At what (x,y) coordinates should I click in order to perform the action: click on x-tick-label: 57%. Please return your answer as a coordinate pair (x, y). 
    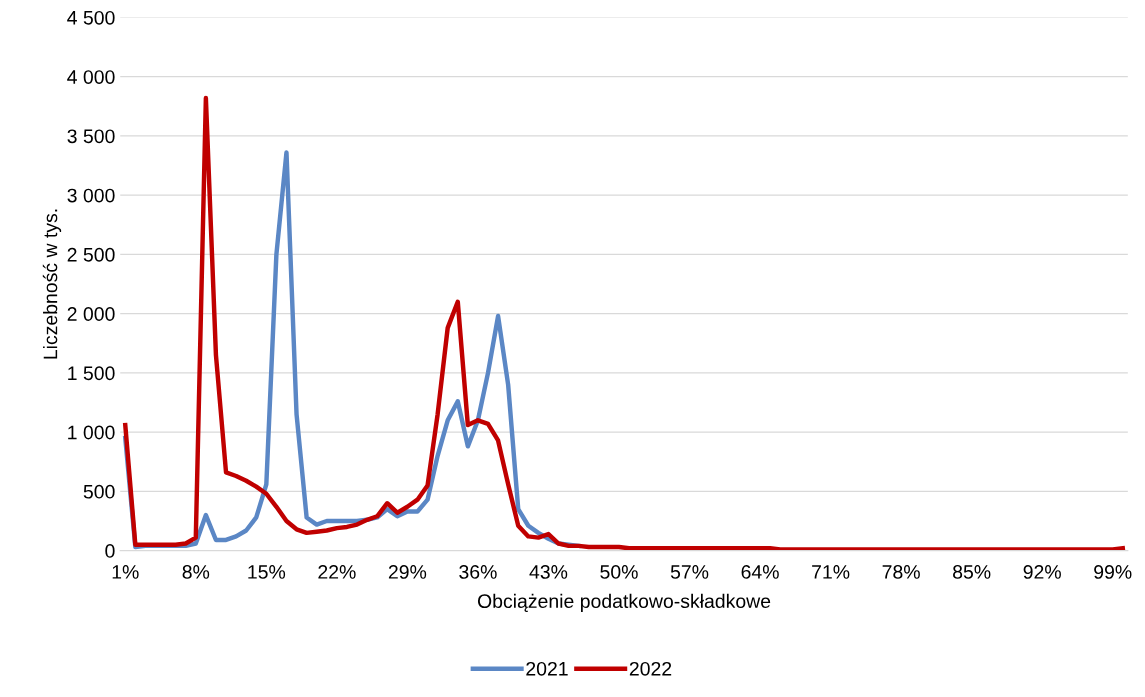
    Looking at the image, I should click on (689, 572).